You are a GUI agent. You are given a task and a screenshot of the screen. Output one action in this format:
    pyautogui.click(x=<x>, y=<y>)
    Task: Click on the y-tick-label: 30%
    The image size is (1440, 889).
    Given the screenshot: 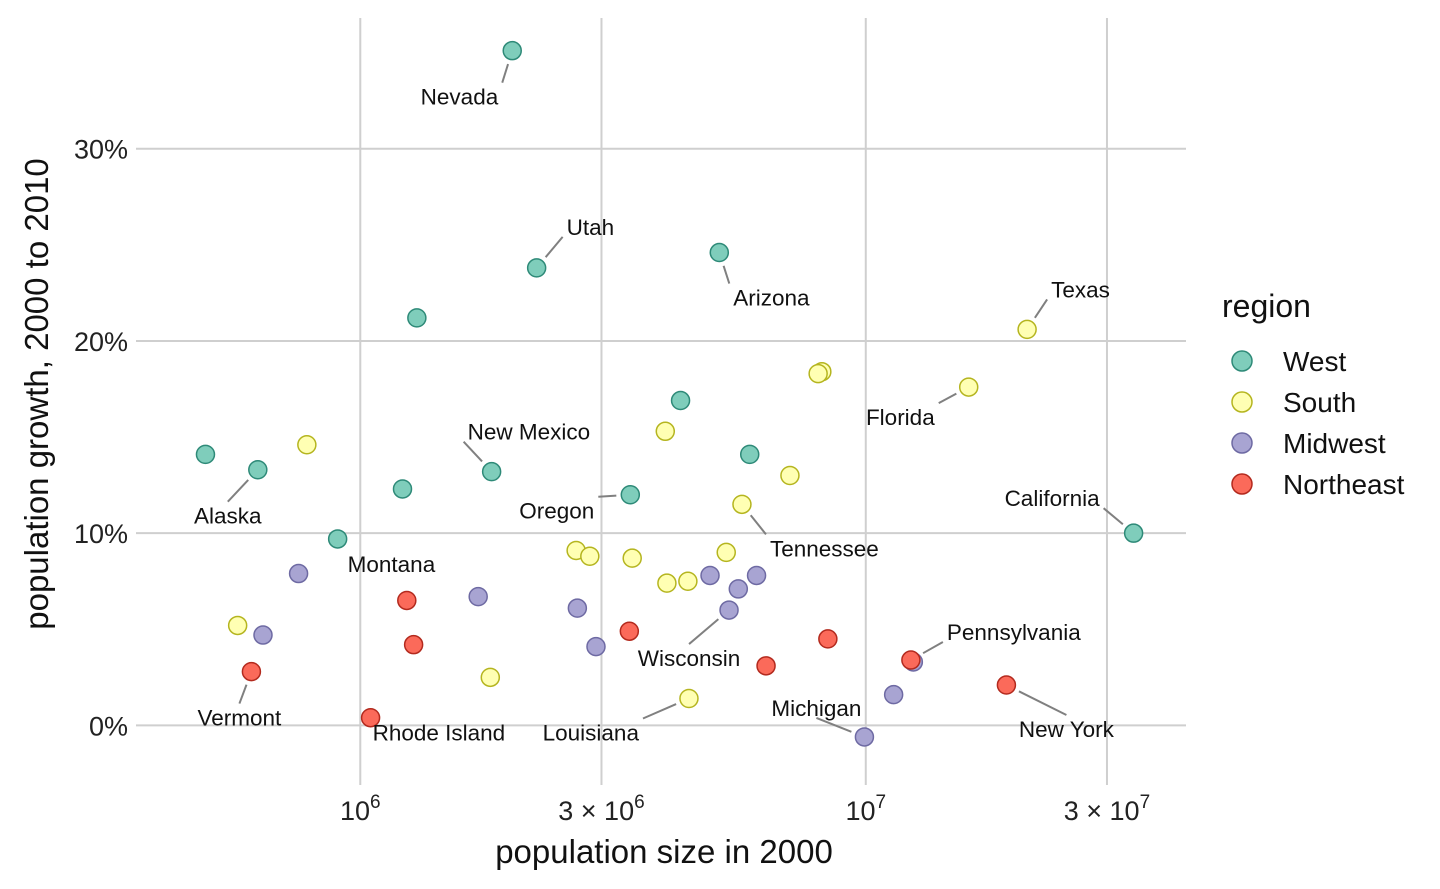 What is the action you would take?
    pyautogui.click(x=101, y=150)
    